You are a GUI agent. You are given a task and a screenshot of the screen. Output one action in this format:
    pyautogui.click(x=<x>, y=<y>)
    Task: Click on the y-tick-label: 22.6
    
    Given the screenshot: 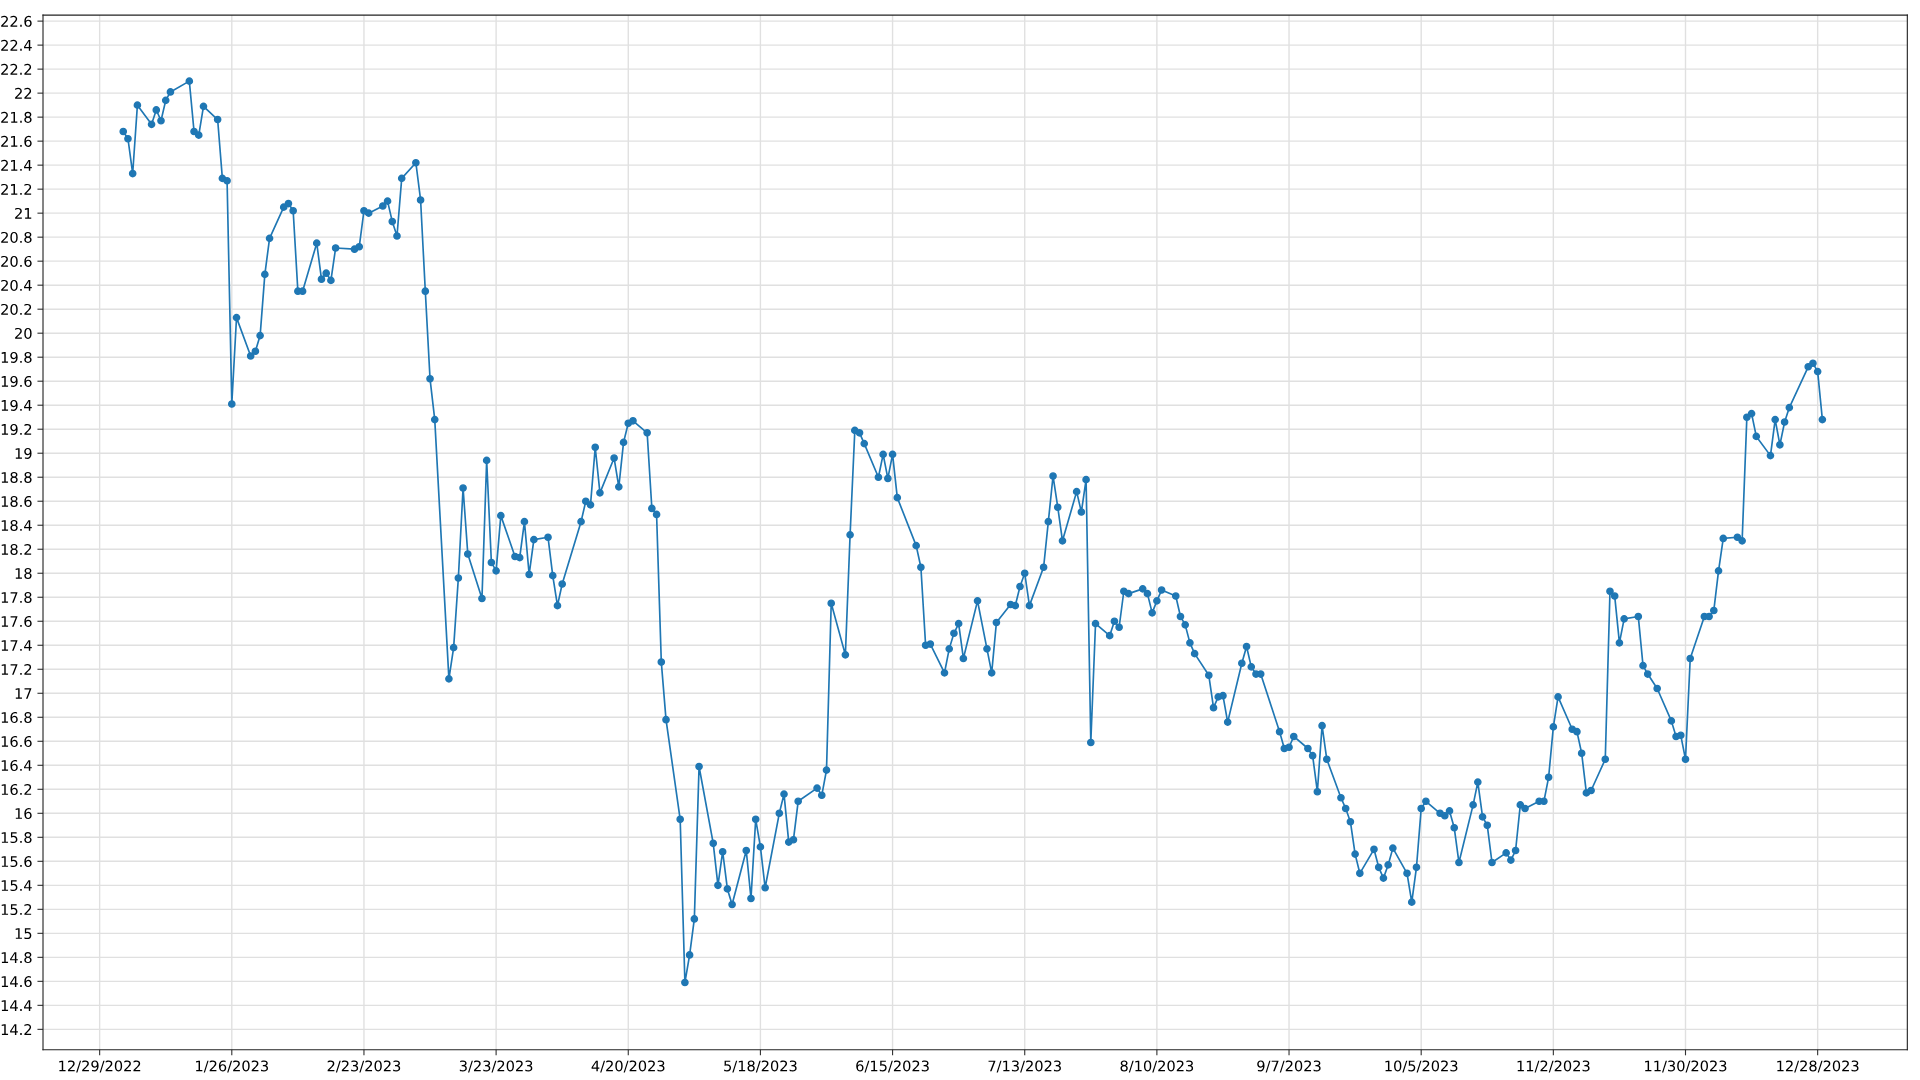 What is the action you would take?
    pyautogui.click(x=16, y=21)
    